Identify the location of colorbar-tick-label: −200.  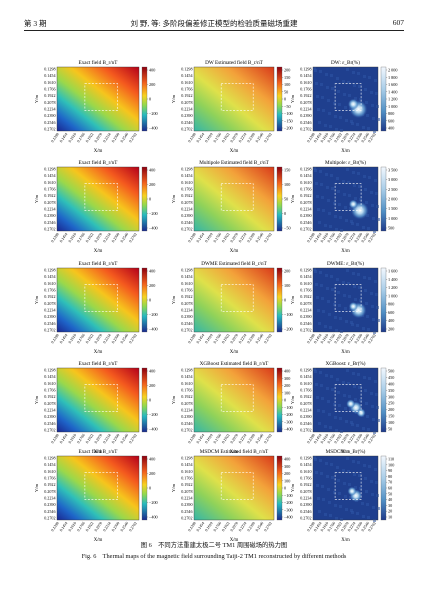
(288, 329).